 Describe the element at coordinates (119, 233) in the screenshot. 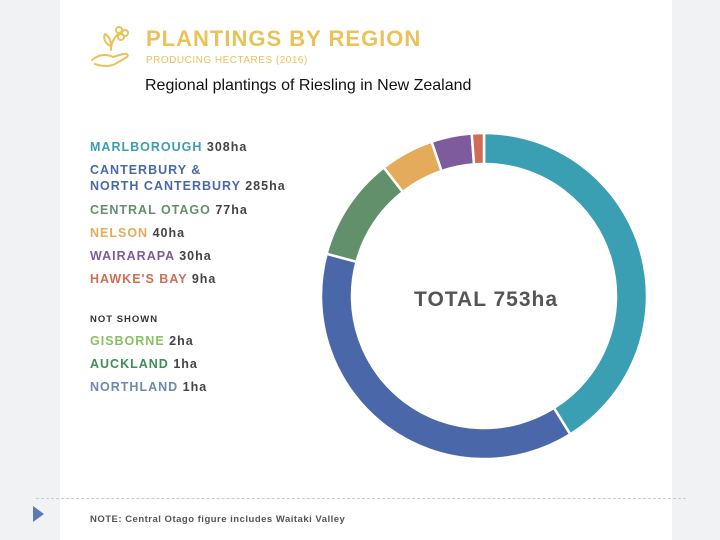

I see `legend-label: NELSON` at that location.